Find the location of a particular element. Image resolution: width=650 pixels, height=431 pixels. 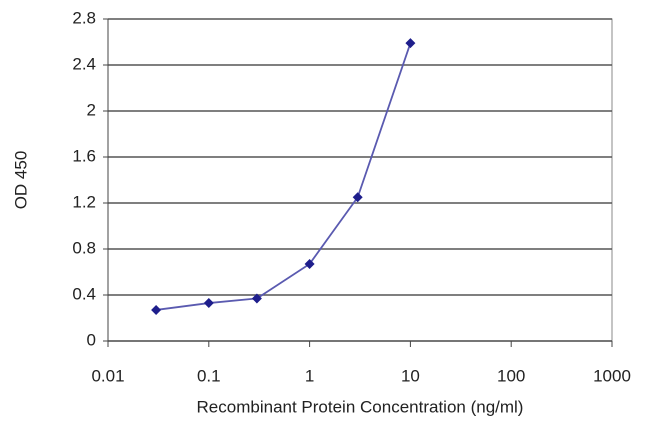

x-tick-label: 0.01 is located at coordinates (107, 375).